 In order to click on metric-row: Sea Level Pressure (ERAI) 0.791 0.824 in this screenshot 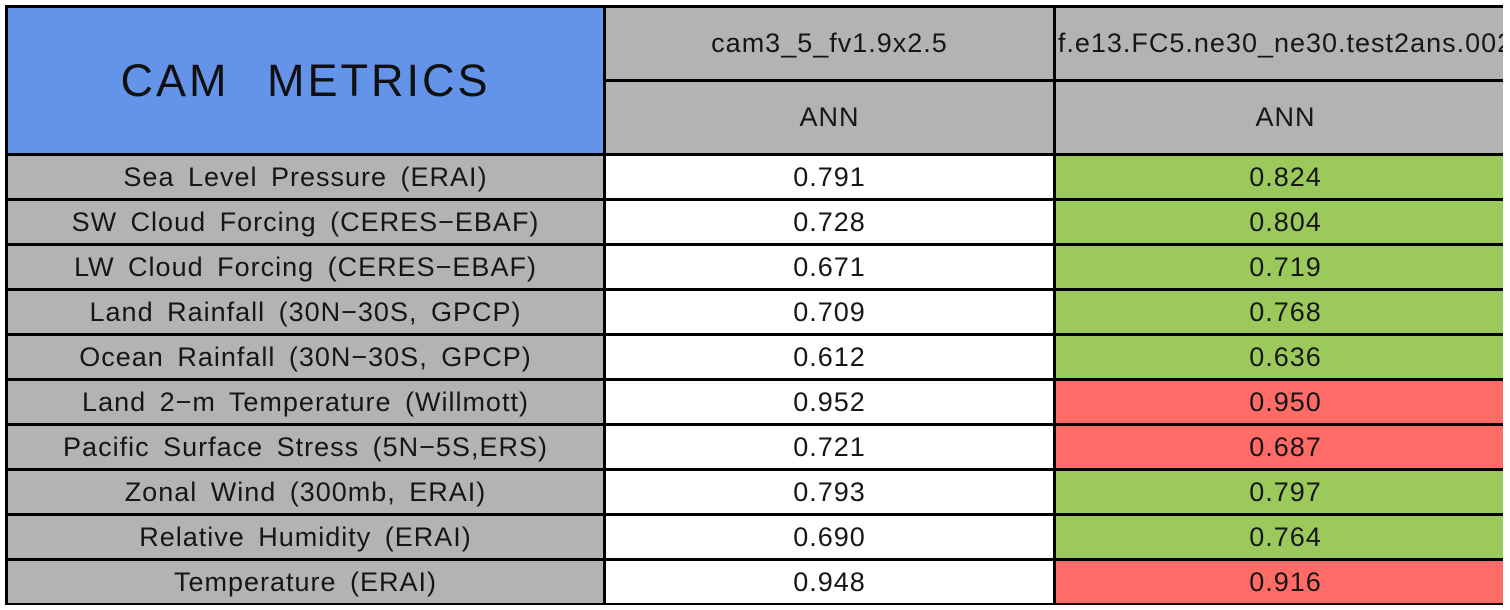, I will do `click(754, 177)`.